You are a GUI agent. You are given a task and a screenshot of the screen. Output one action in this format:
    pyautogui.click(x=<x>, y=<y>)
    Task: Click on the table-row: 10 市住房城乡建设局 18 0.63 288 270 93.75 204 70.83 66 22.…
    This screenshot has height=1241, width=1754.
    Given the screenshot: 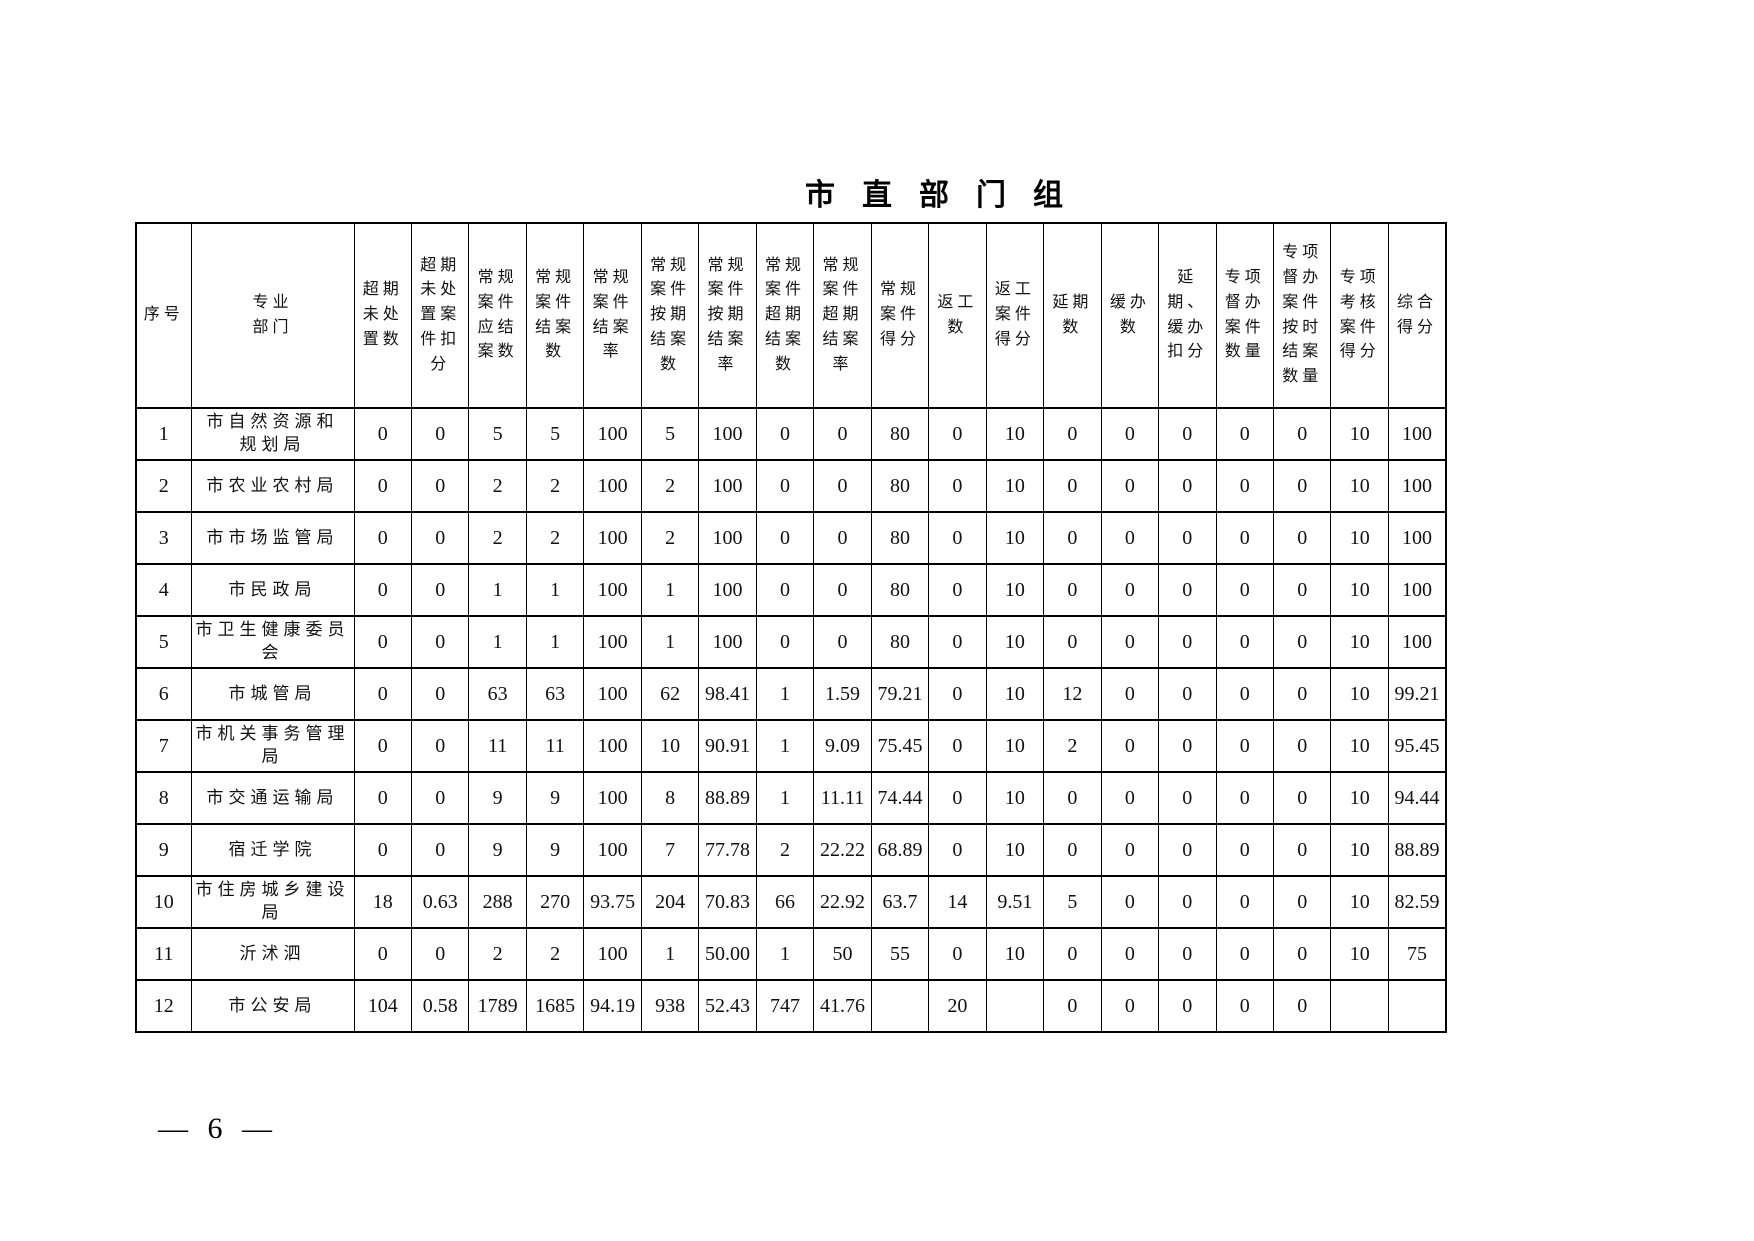 What is the action you would take?
    pyautogui.click(x=791, y=902)
    